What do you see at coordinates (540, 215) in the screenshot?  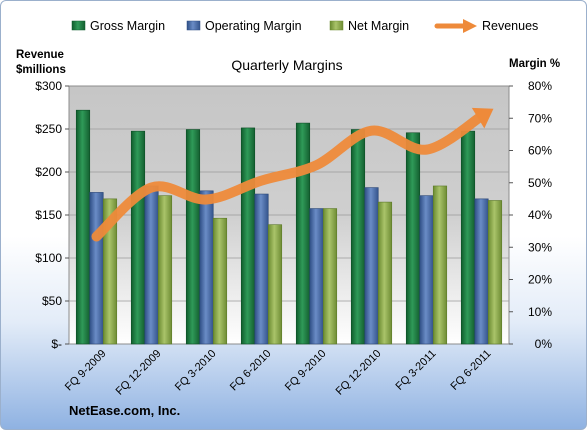 I see `right-tick-label: 40%` at bounding box center [540, 215].